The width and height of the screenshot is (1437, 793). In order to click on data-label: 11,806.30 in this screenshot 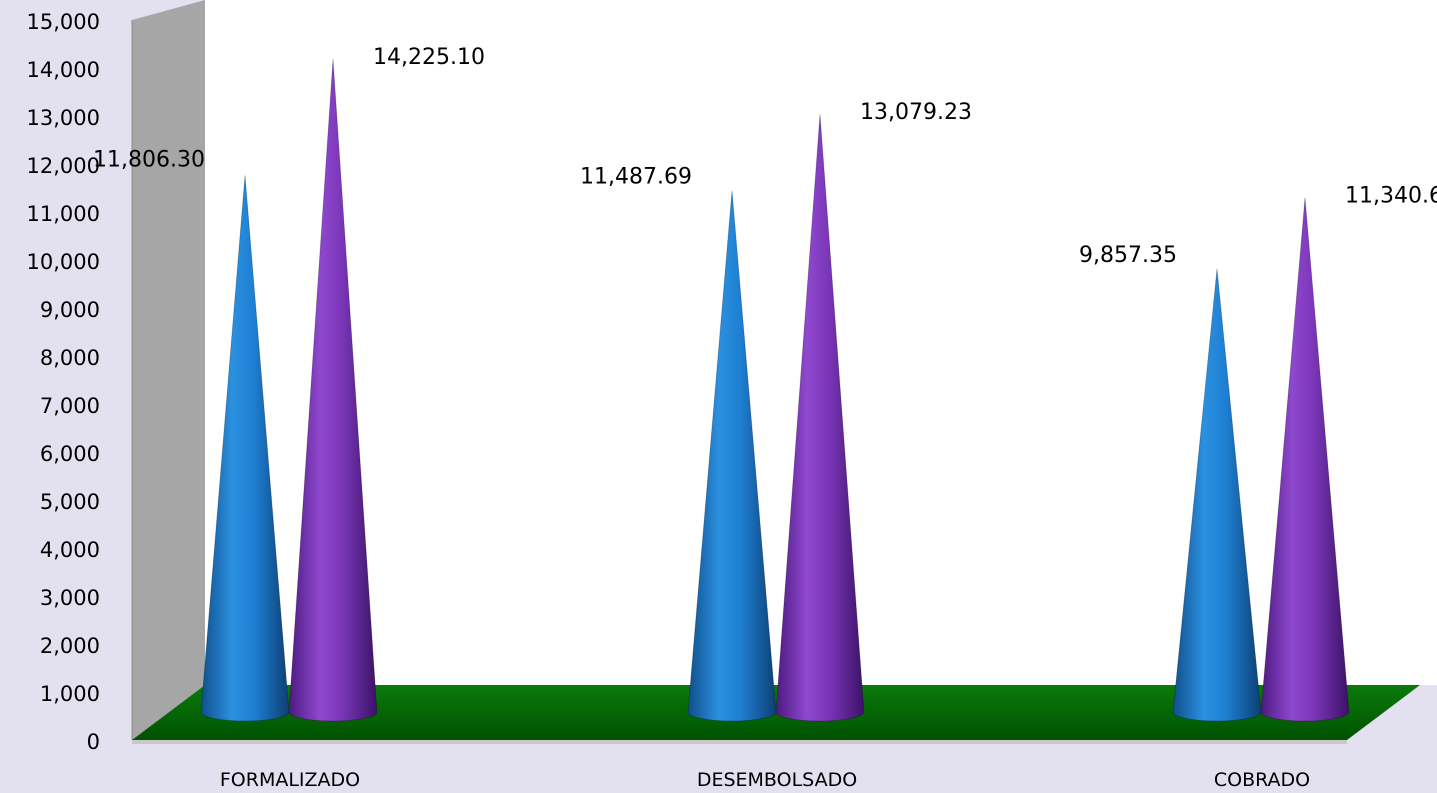, I will do `click(149, 159)`.